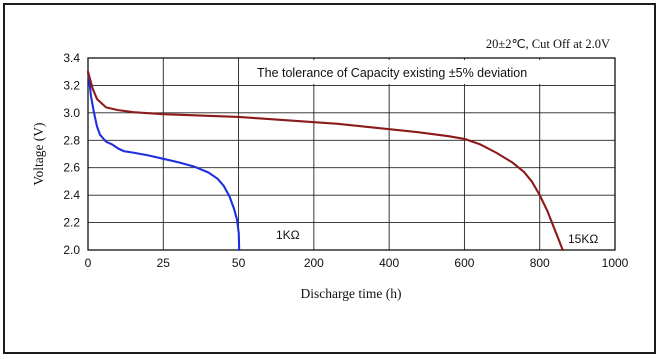 The height and width of the screenshot is (359, 661). I want to click on series-label-15k: 15KΩ, so click(583, 239).